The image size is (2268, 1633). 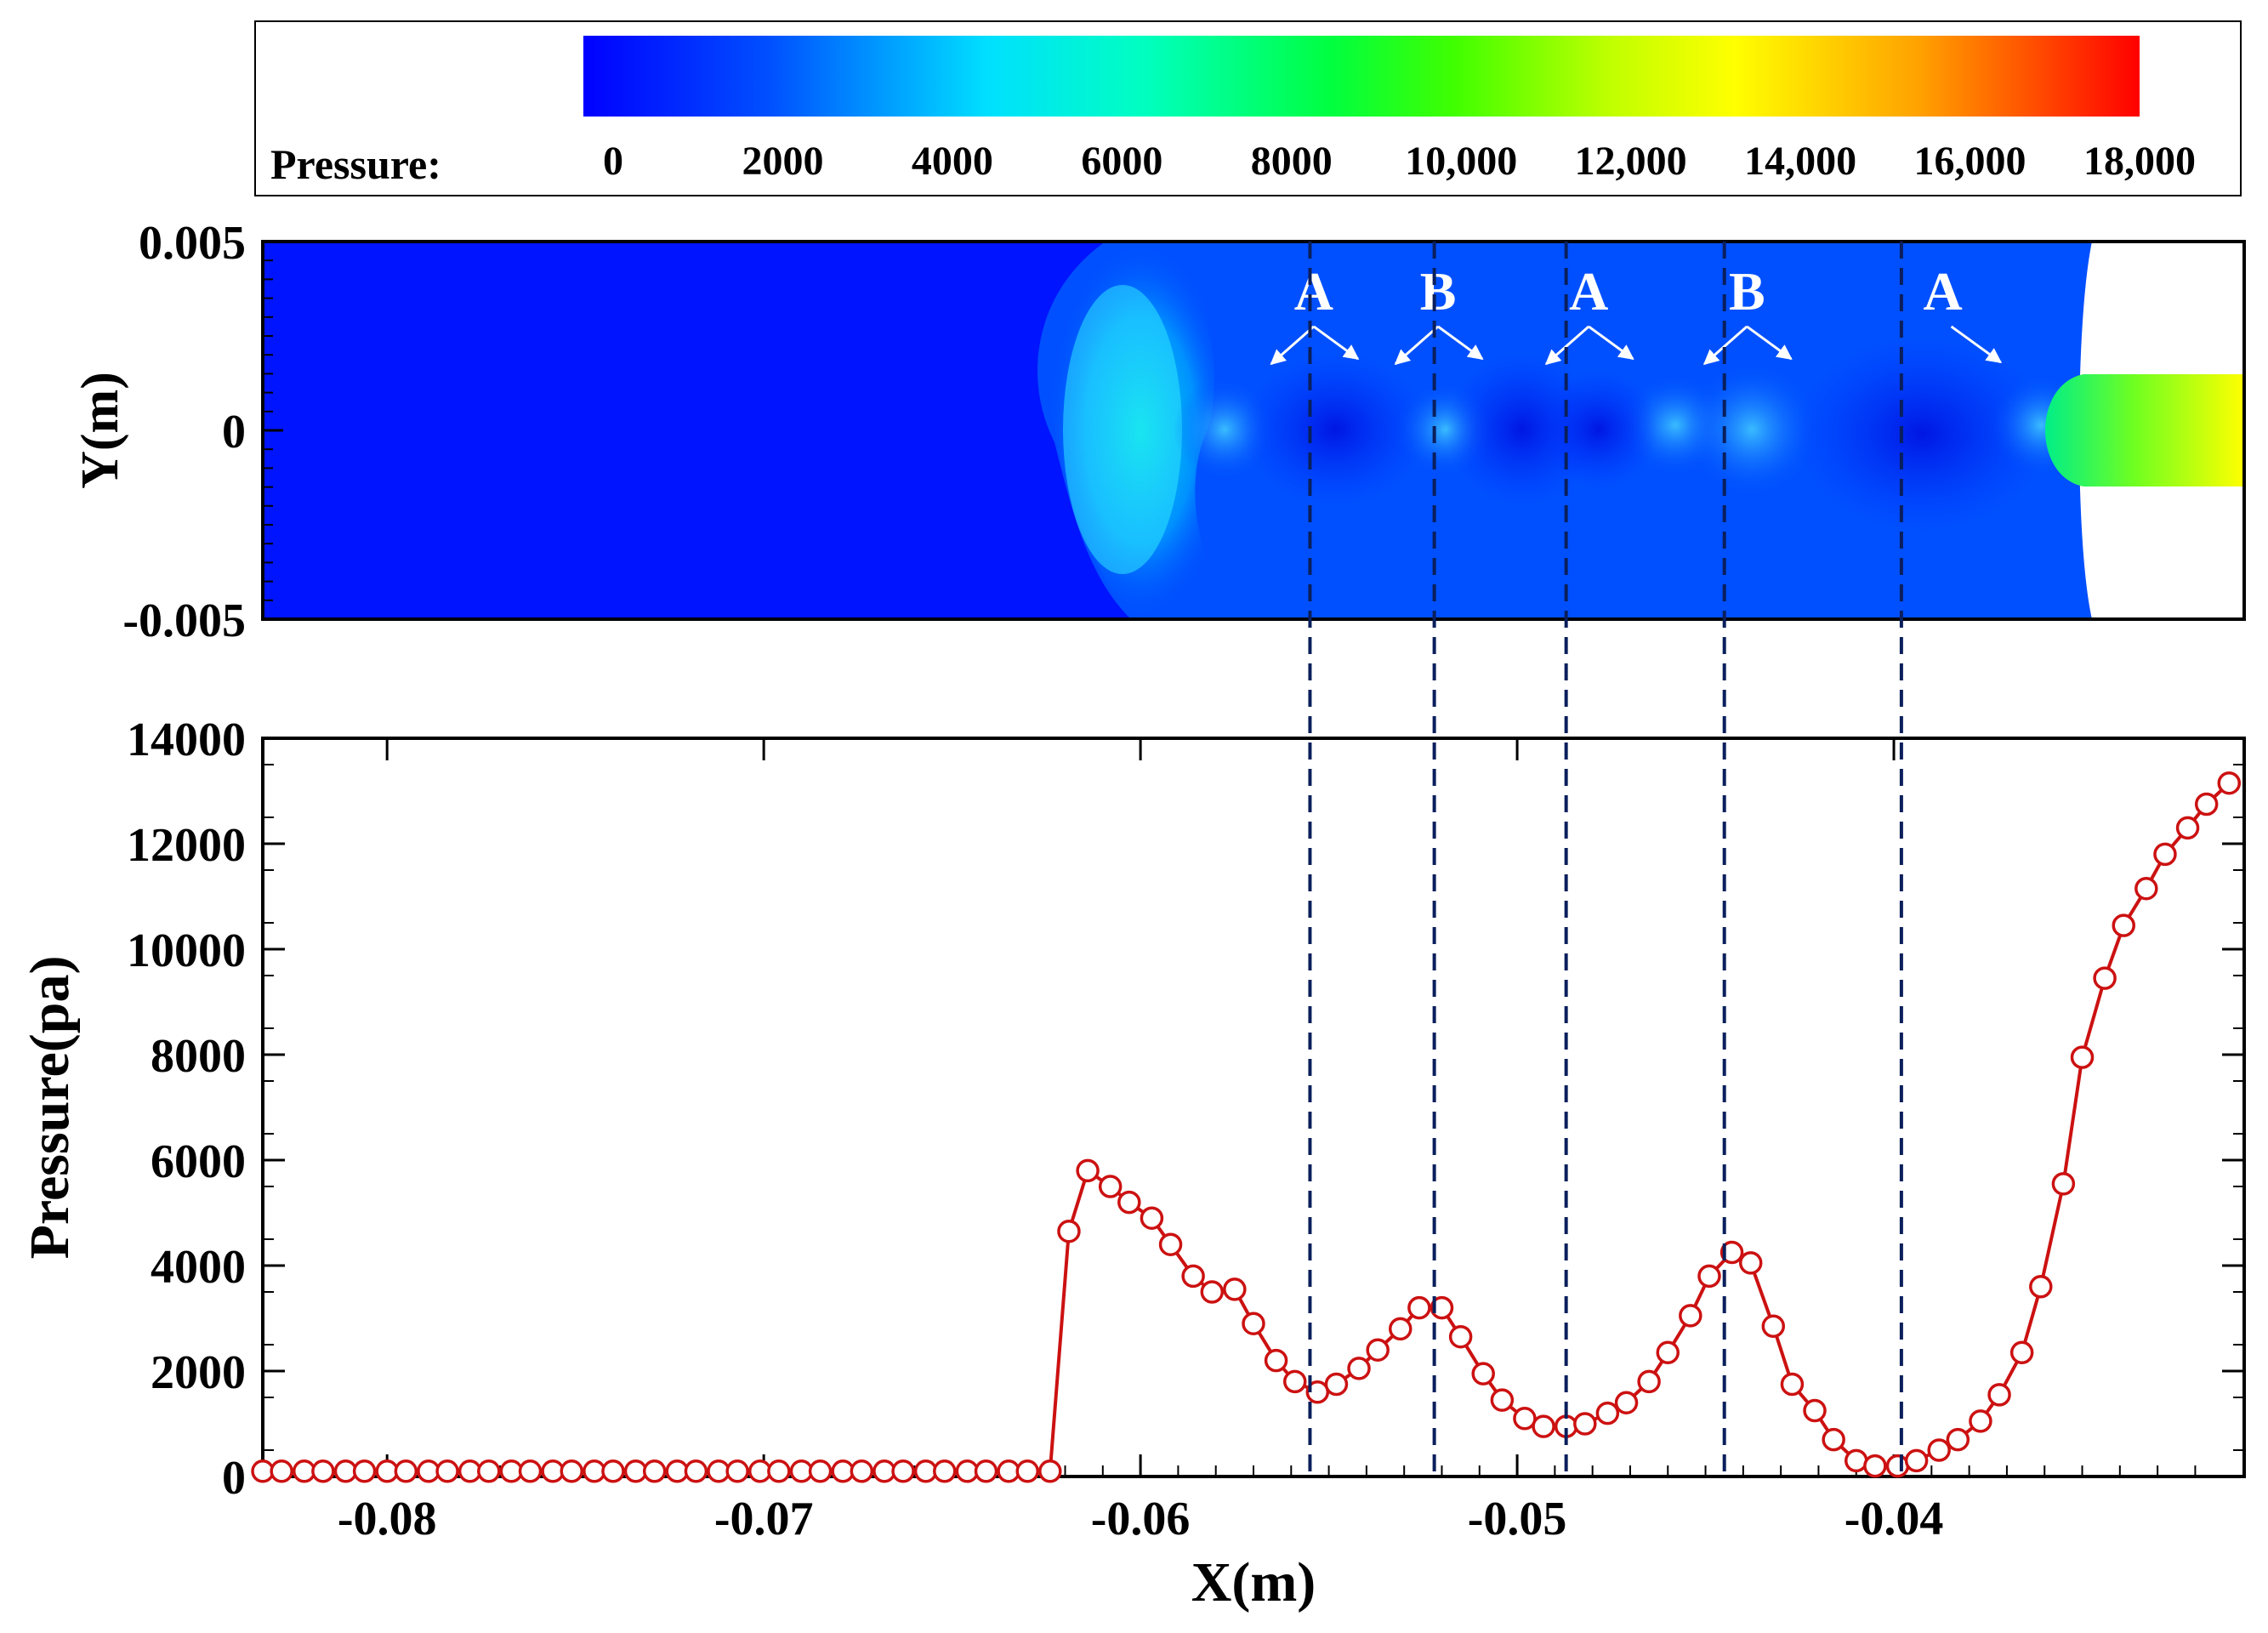 I want to click on contour-label-b: B, so click(x=1438, y=291).